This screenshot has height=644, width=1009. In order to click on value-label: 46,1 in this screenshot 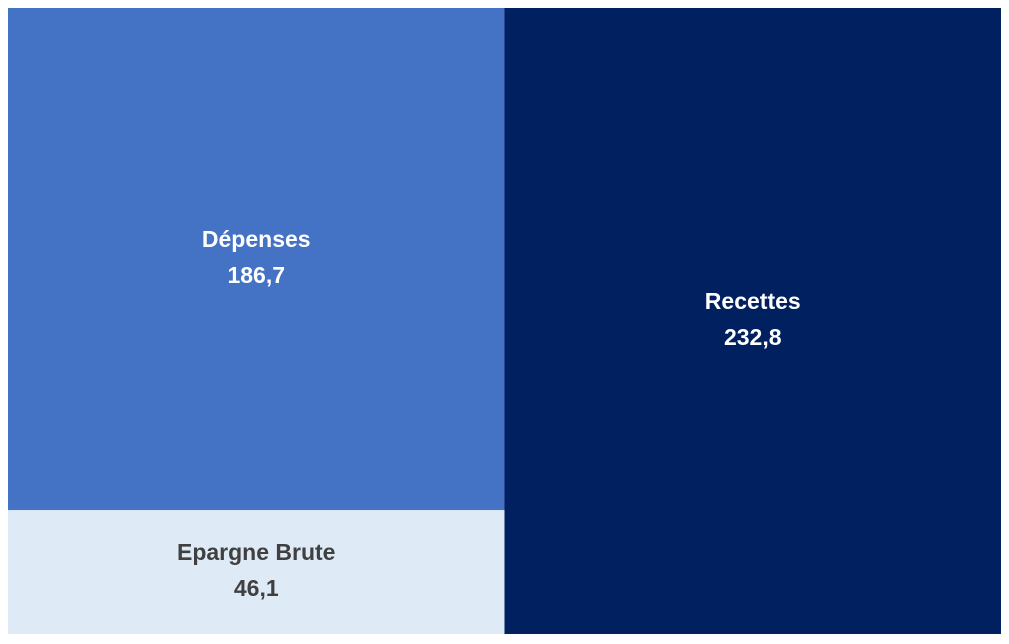, I will do `click(256, 588)`.